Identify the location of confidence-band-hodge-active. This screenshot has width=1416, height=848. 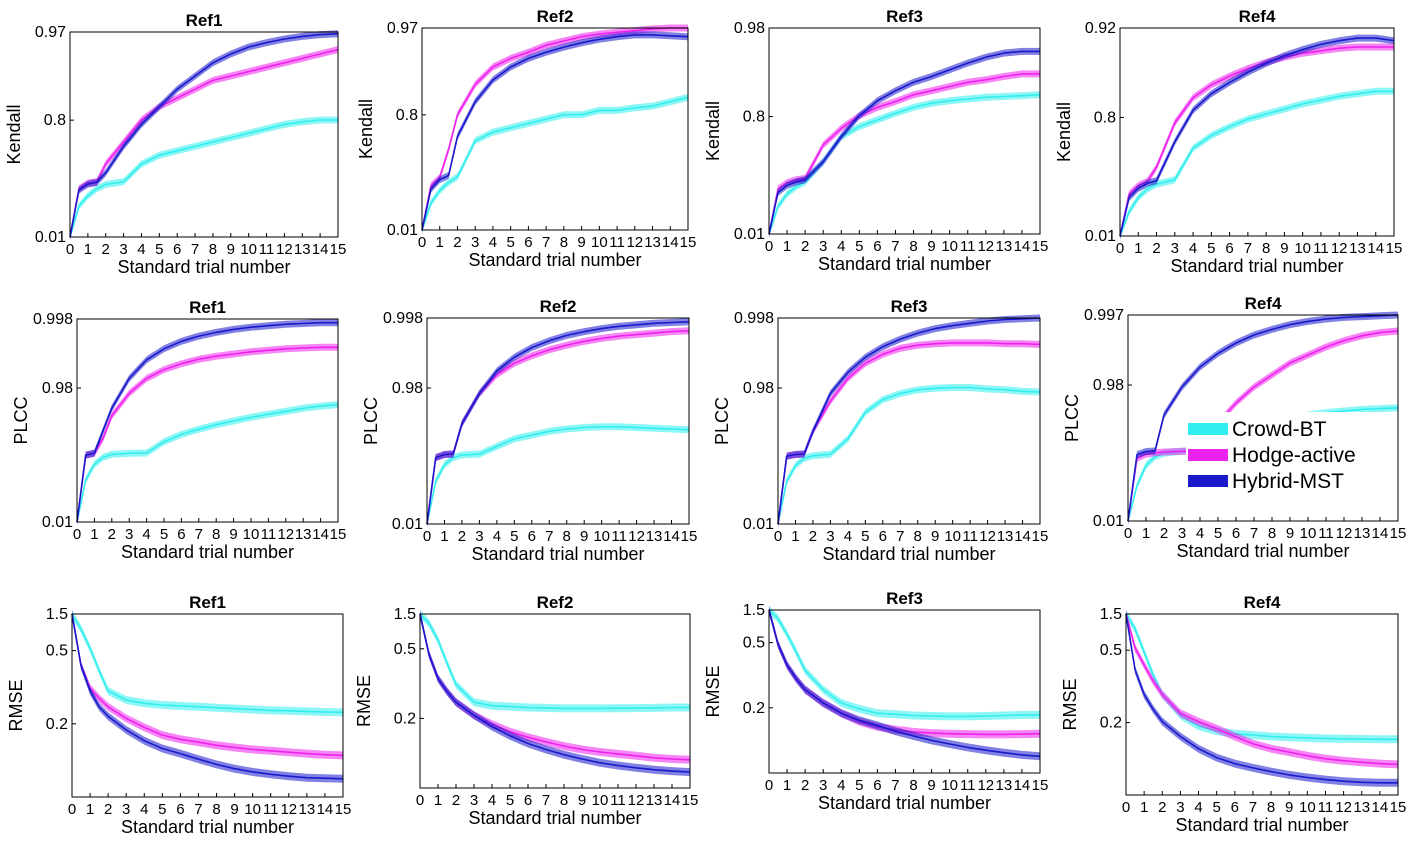
(207, 434).